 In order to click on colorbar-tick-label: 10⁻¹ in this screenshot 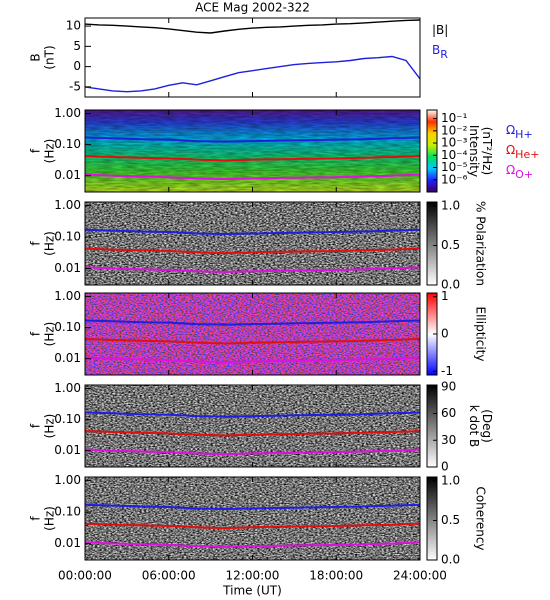, I will do `click(454, 118)`.